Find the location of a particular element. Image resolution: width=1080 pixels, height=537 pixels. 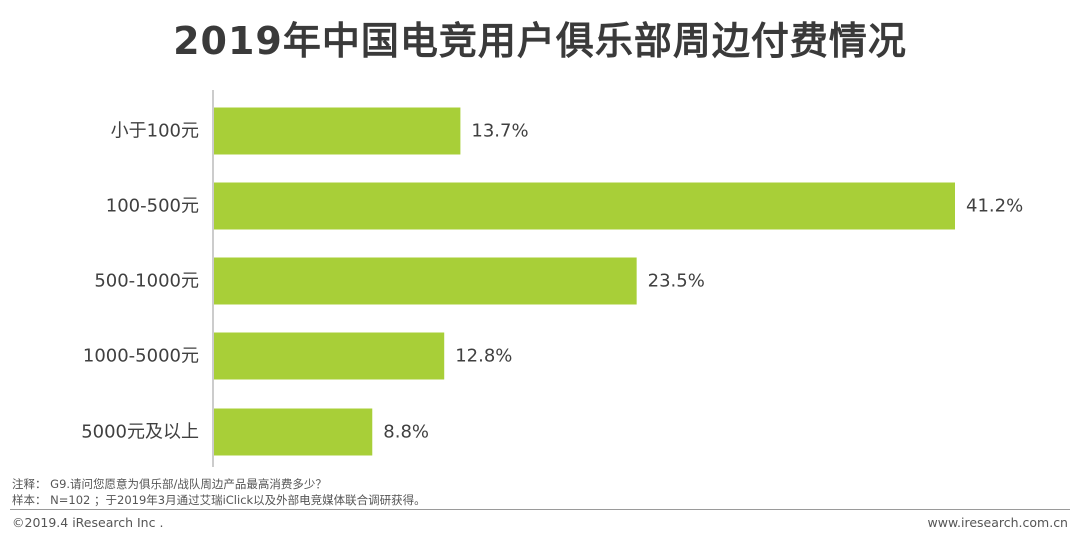

value-label: 23.5% is located at coordinates (676, 281).